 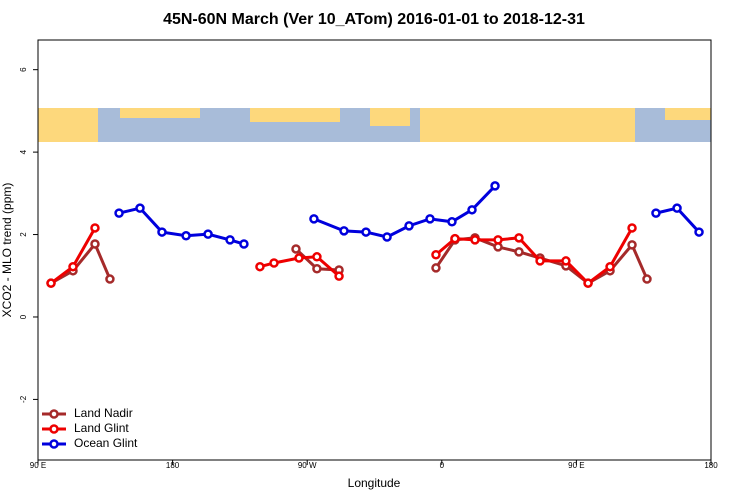 I want to click on y-axis-label: XCO2 - MLO trend (ppm), so click(x=7, y=250).